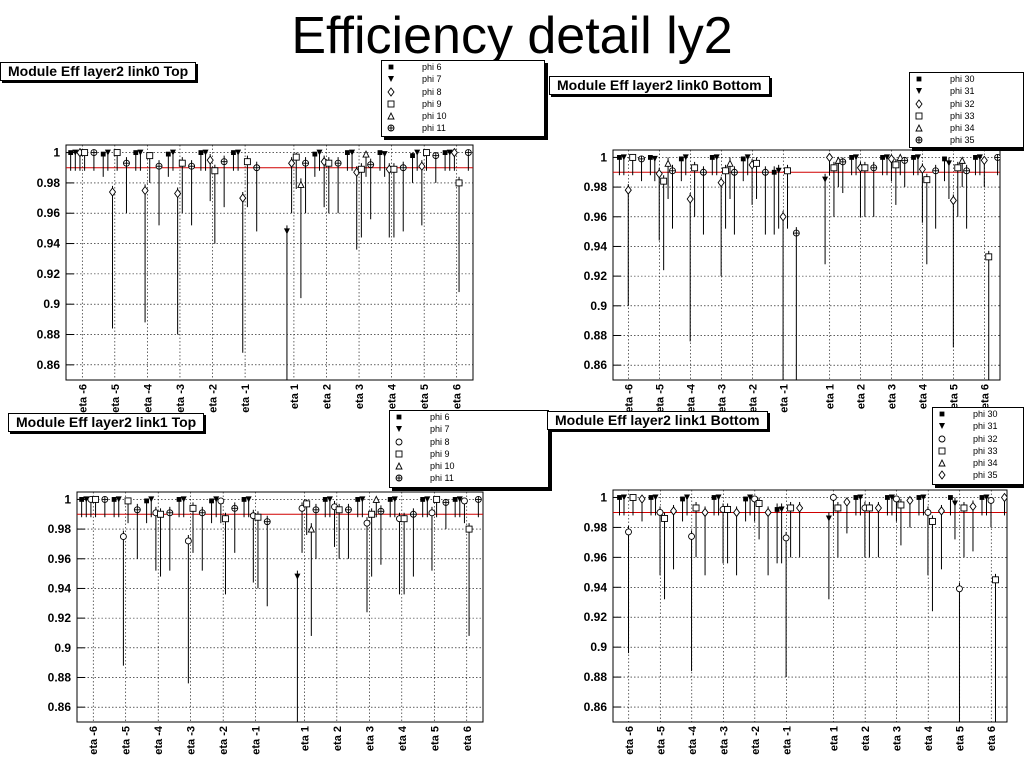 The height and width of the screenshot is (768, 1024). I want to click on x-tick-label: eta 2, so click(327, 396).